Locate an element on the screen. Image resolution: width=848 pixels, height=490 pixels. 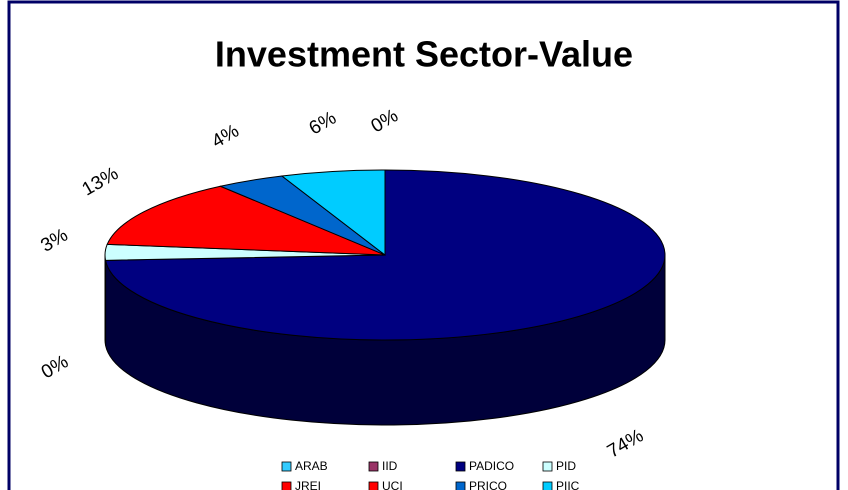
legend-label: IID is located at coordinates (390, 466).